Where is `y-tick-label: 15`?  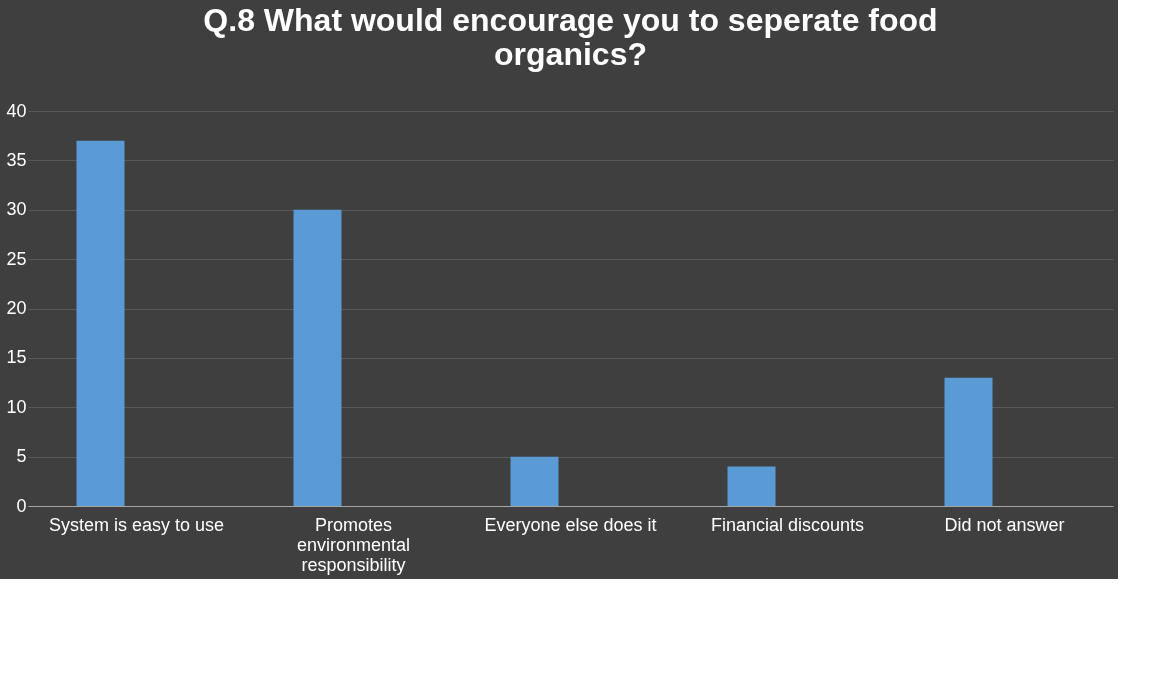 y-tick-label: 15 is located at coordinates (16, 357).